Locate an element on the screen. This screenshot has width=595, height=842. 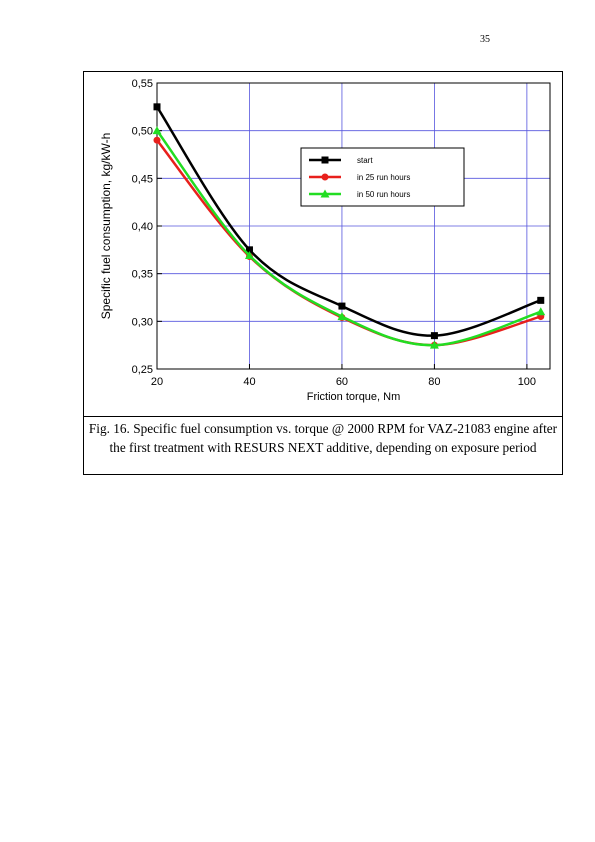
x-tick-label: 80 is located at coordinates (434, 382).